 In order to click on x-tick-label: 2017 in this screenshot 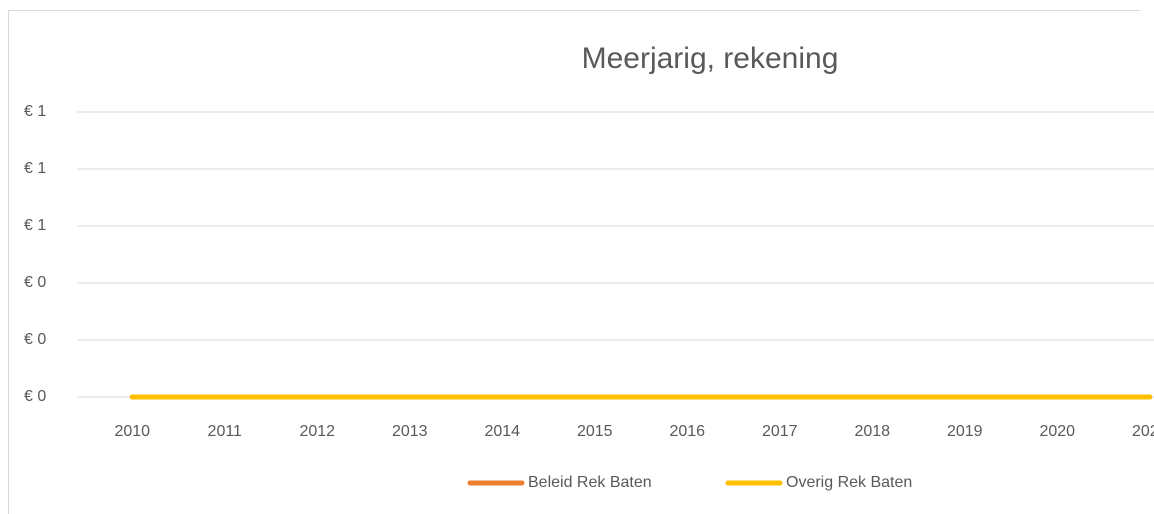, I will do `click(780, 431)`.